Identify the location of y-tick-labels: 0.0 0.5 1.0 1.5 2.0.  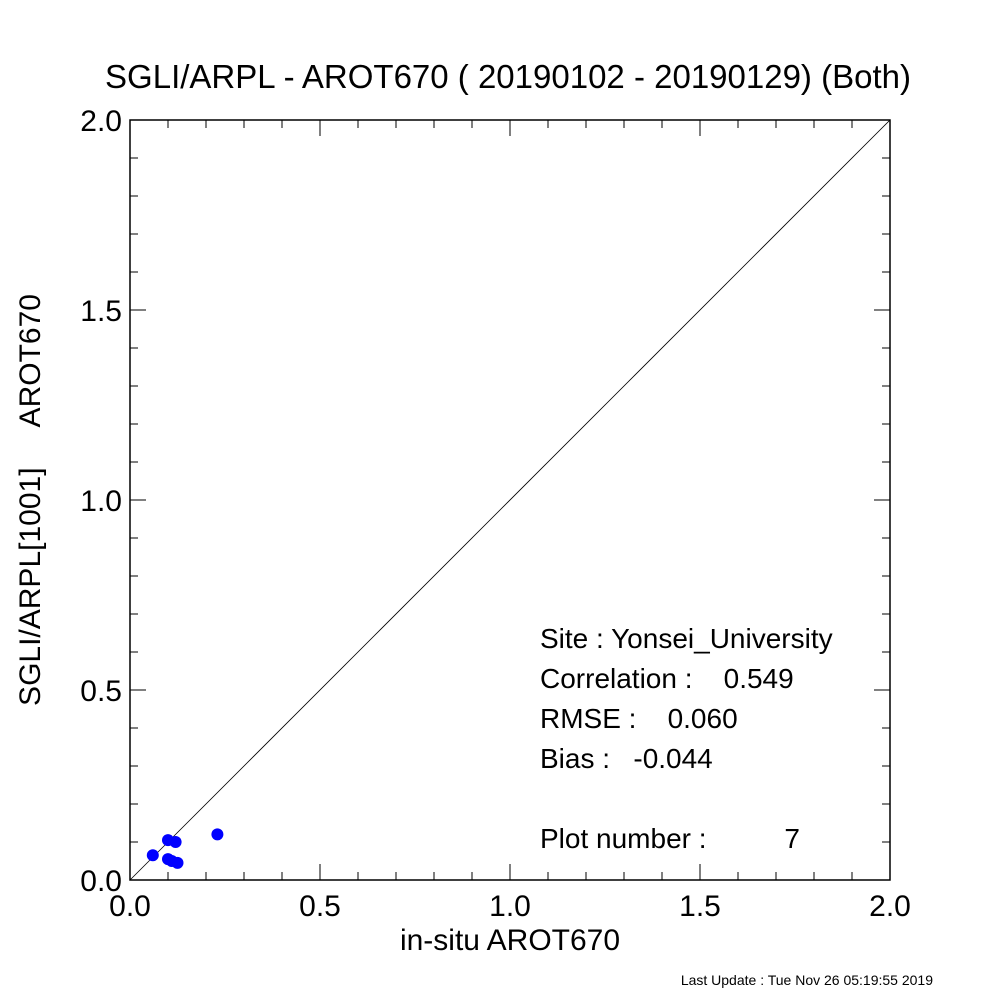
(101, 501).